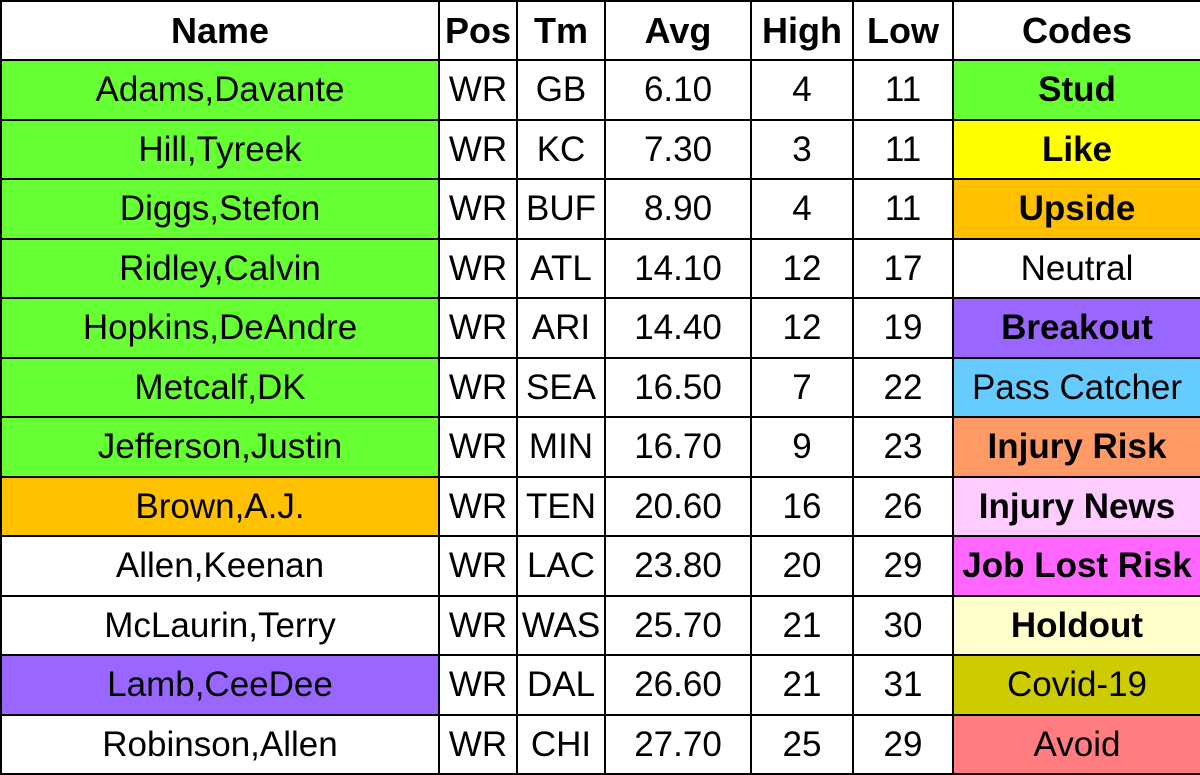 This screenshot has height=775, width=1200. What do you see at coordinates (678, 566) in the screenshot?
I see `avg-rank-cell: 23.80` at bounding box center [678, 566].